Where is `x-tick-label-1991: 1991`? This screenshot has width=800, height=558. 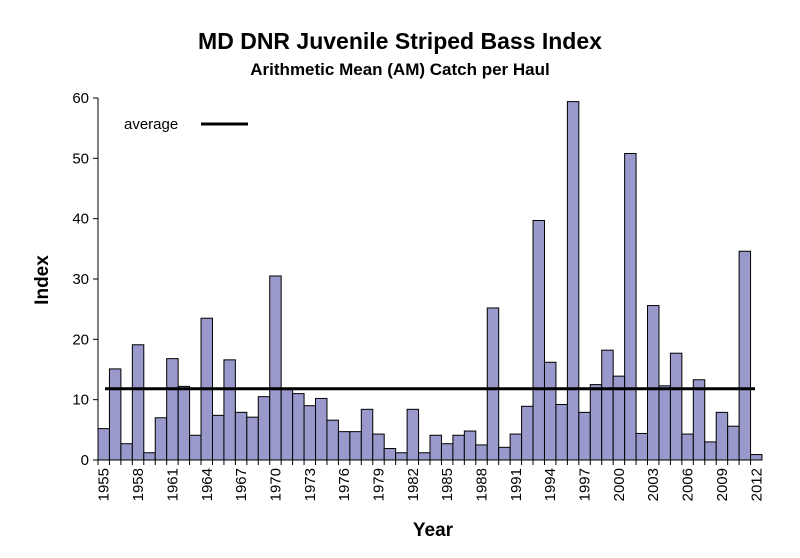
x-tick-label-1991: 1991 is located at coordinates (516, 484).